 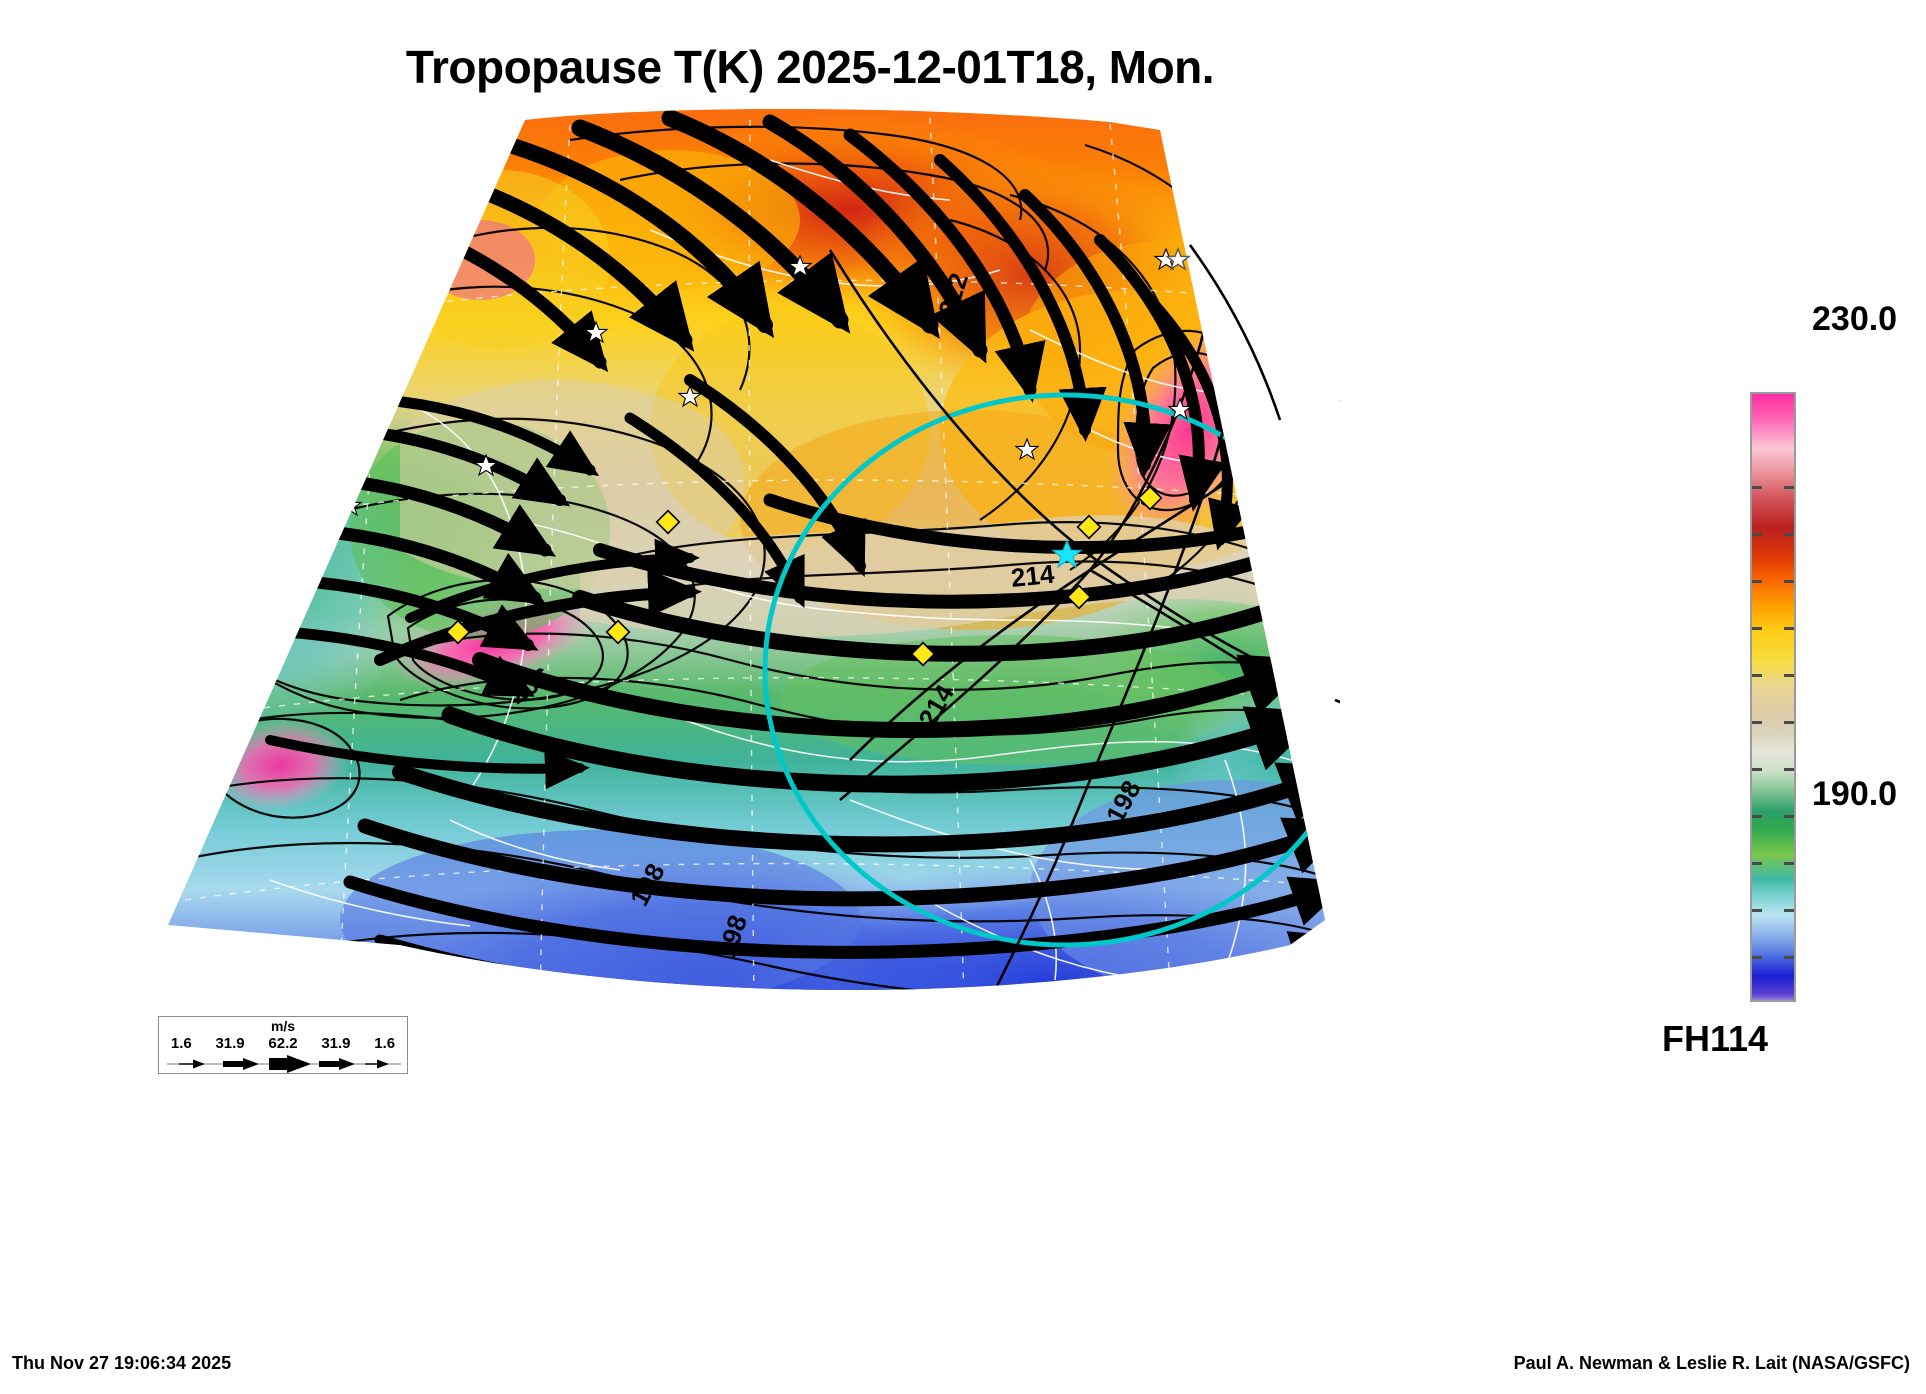 What do you see at coordinates (1773, 697) in the screenshot?
I see `colorbar` at bounding box center [1773, 697].